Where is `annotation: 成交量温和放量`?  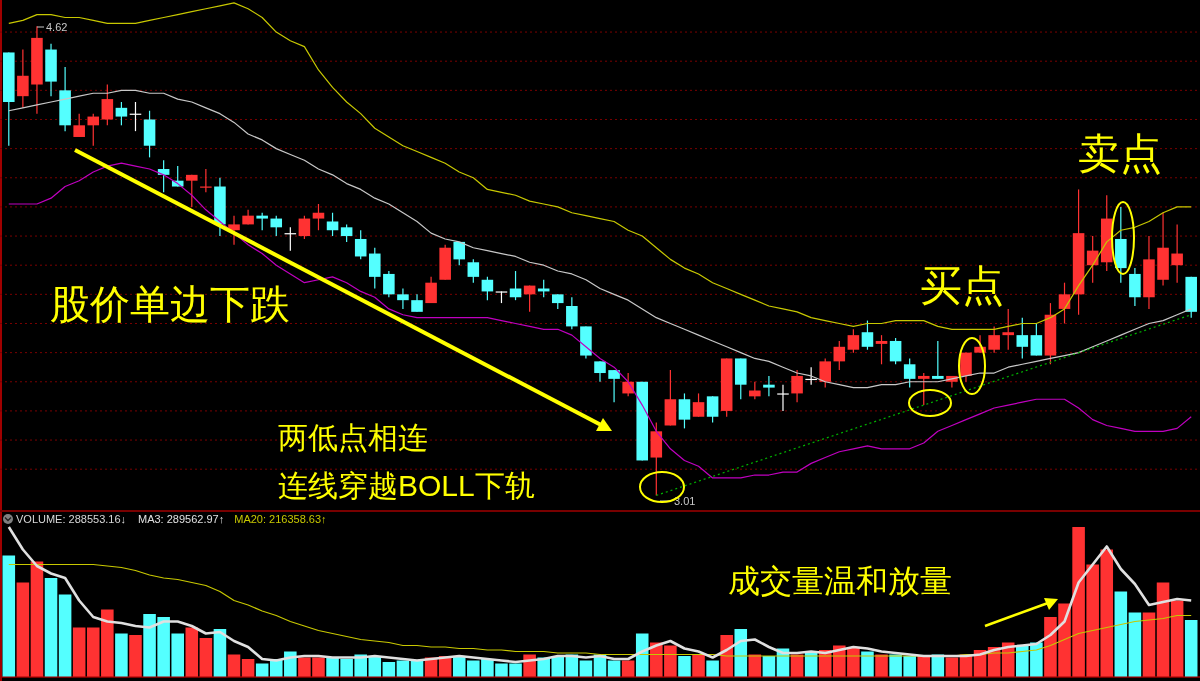 annotation: 成交量温和放量 is located at coordinates (840, 581).